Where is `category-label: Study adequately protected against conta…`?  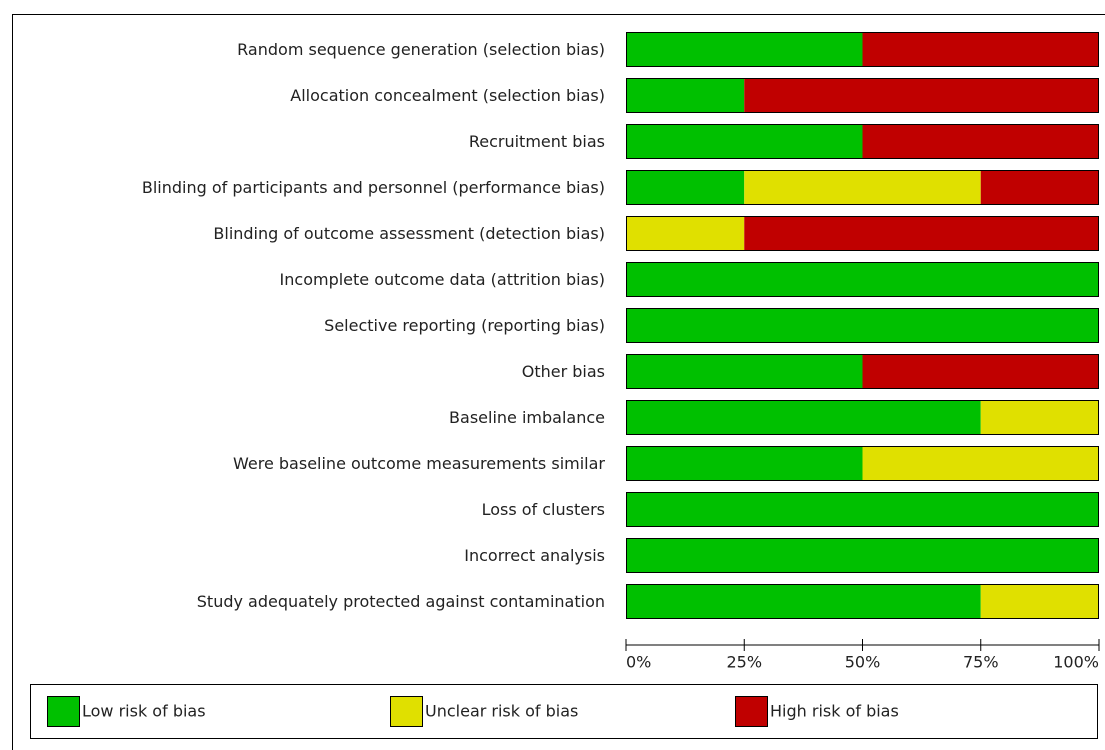
category-label: Study adequately protected against conta… is located at coordinates (401, 601).